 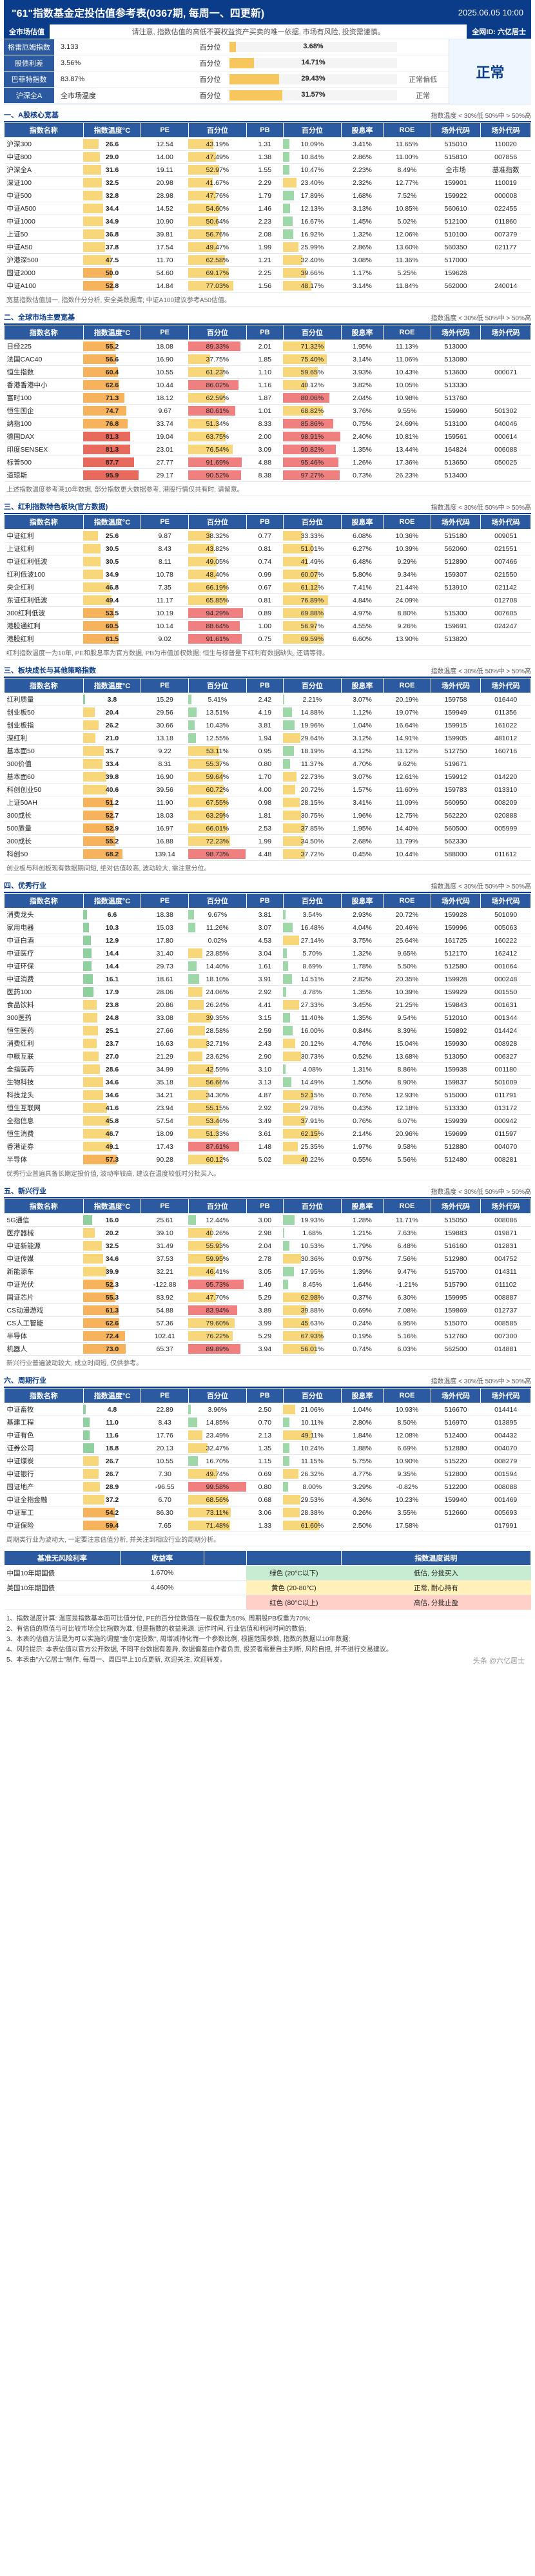 I want to click on index-name: 中证医疗, so click(x=44, y=953).